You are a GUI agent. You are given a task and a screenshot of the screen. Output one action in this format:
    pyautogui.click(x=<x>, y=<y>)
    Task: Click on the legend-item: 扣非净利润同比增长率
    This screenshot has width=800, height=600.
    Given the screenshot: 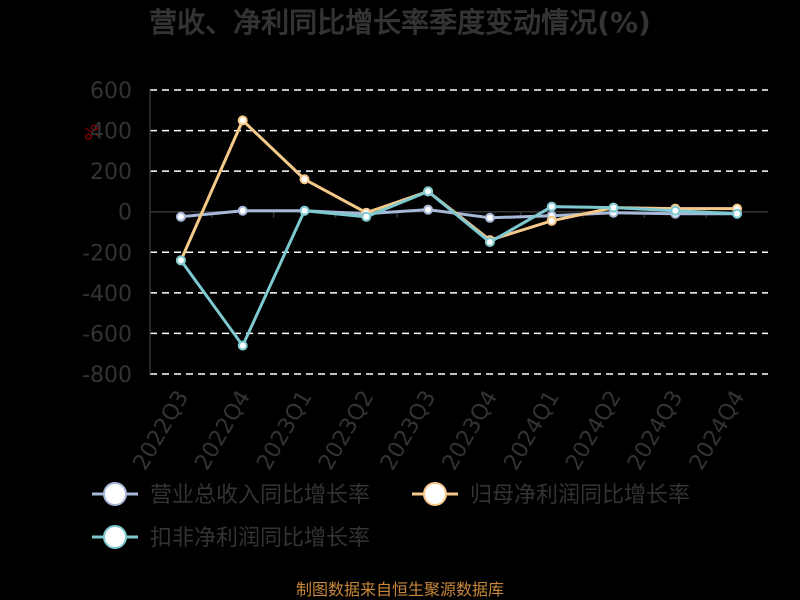 What is the action you would take?
    pyautogui.click(x=231, y=538)
    